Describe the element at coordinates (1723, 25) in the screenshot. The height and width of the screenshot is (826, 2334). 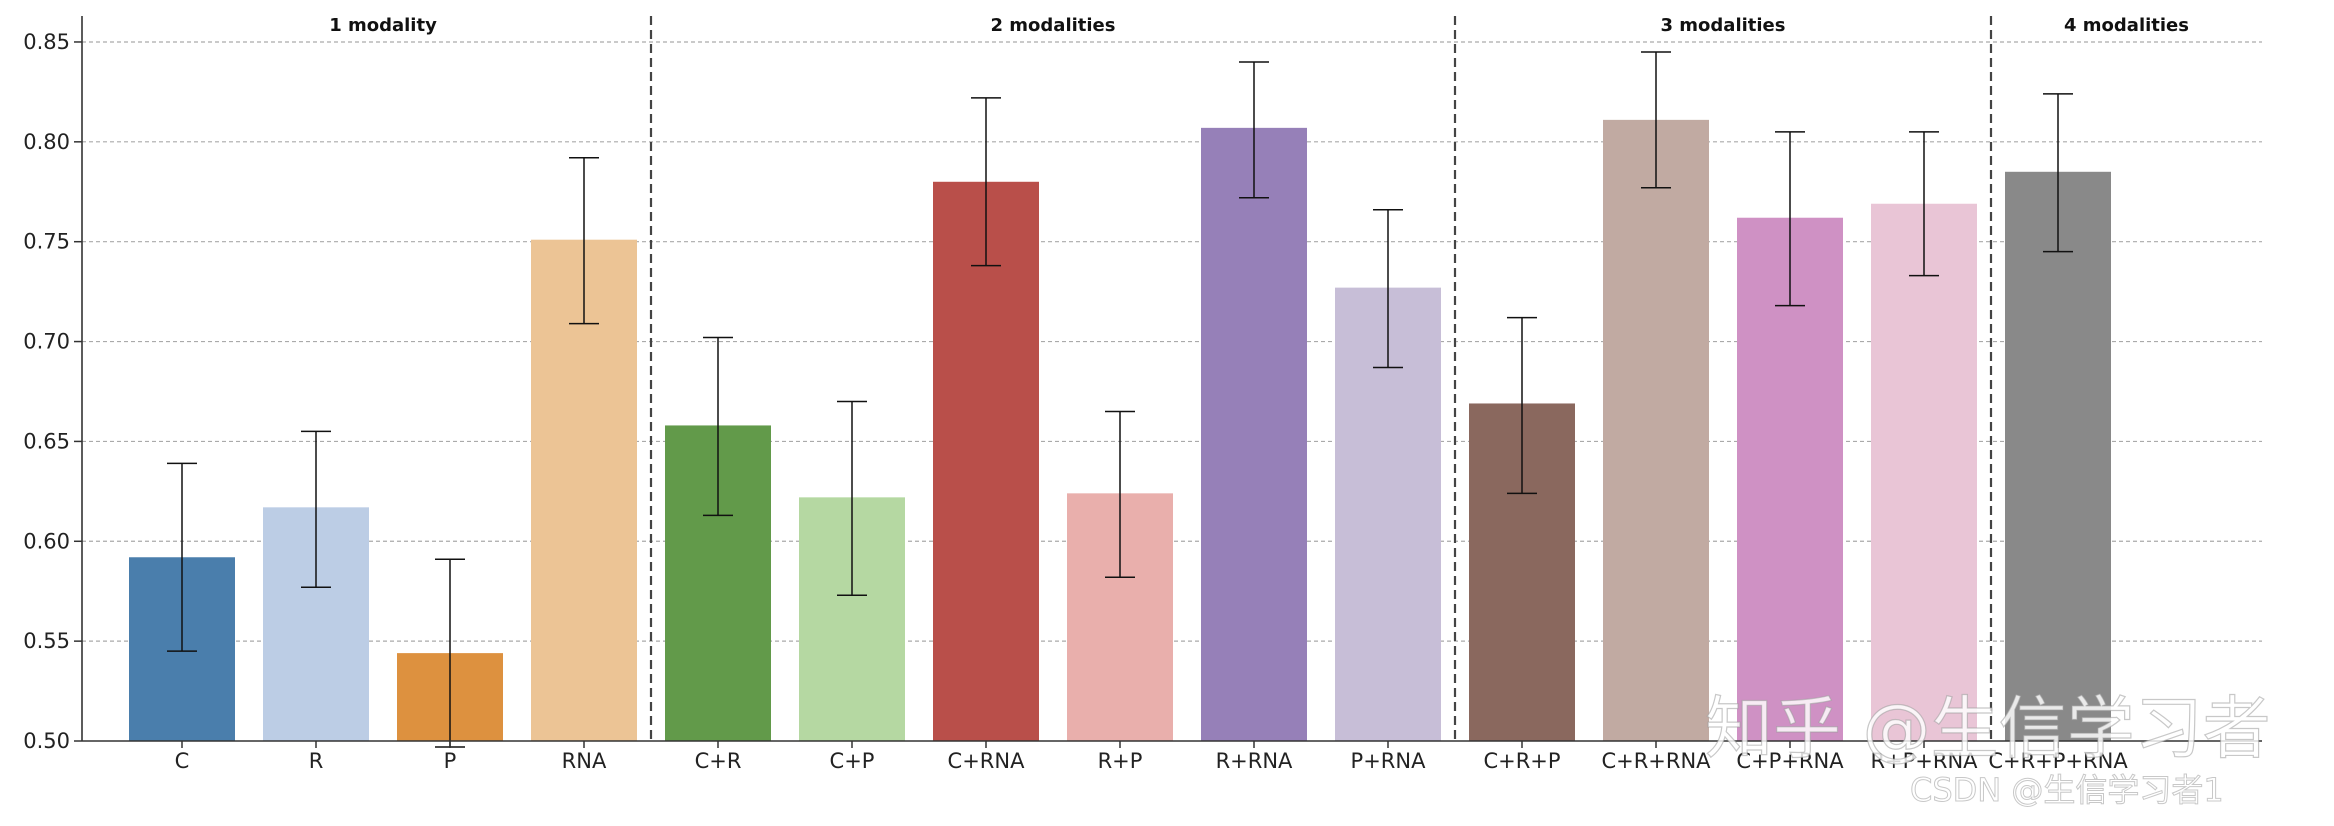
I see `group-label: 3 modalities` at that location.